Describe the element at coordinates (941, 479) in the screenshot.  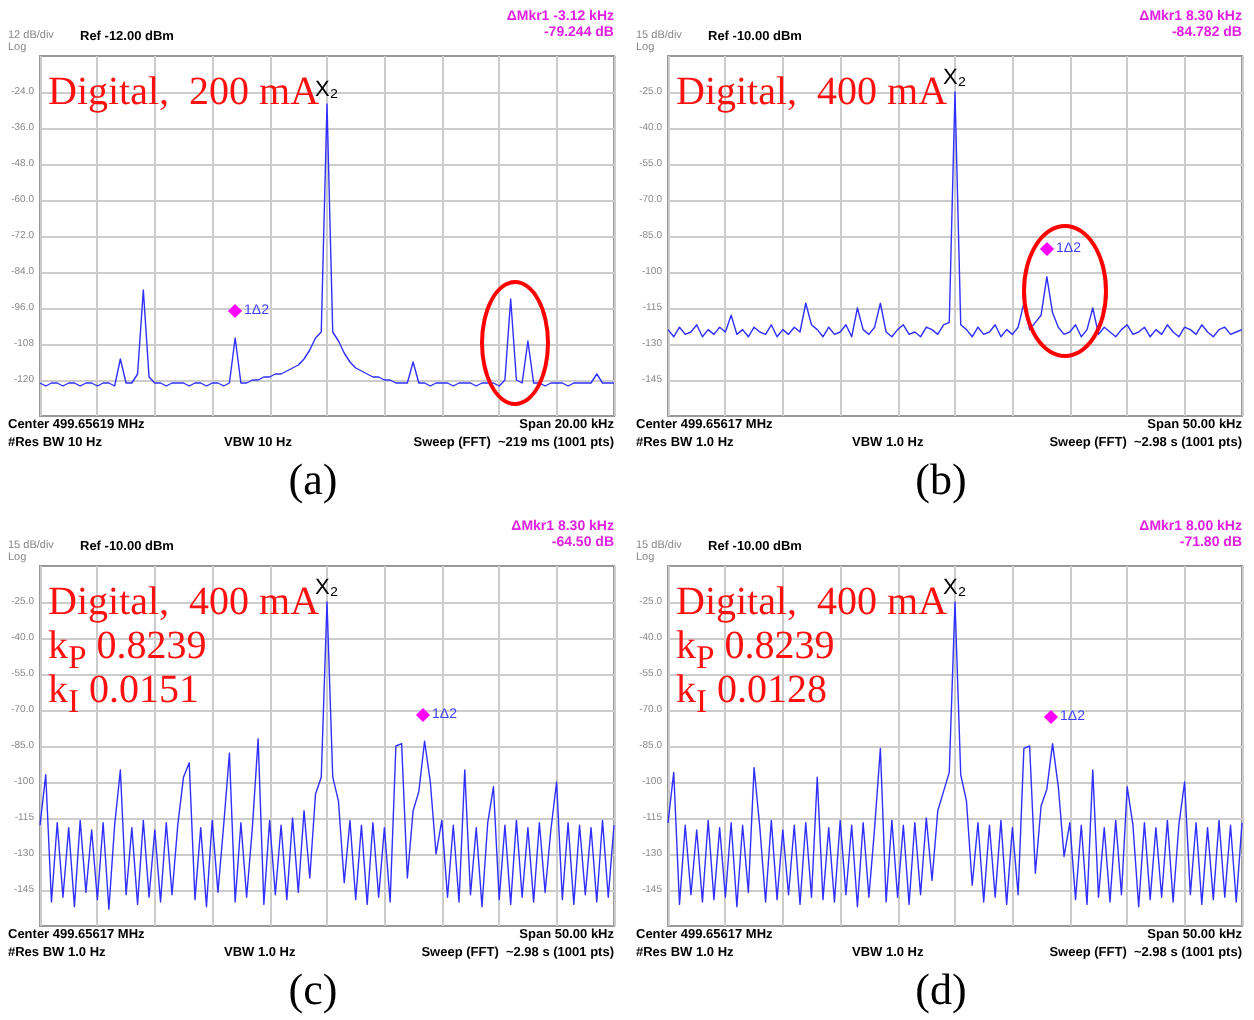
I see `text: (b)` at that location.